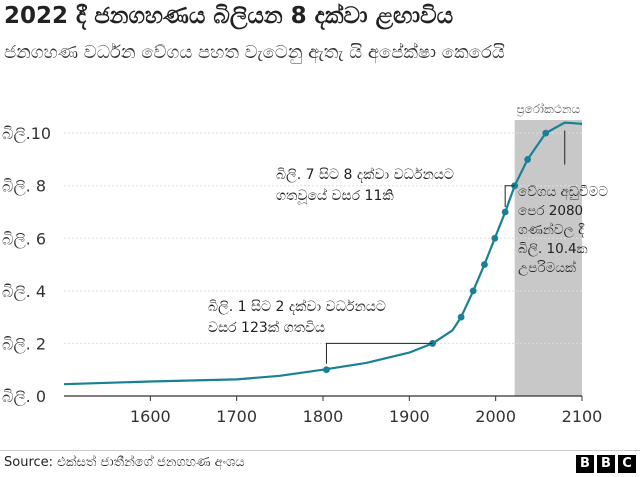 This screenshot has height=477, width=640. What do you see at coordinates (509, 196) in the screenshot?
I see `annotation-2-bracket` at bounding box center [509, 196].